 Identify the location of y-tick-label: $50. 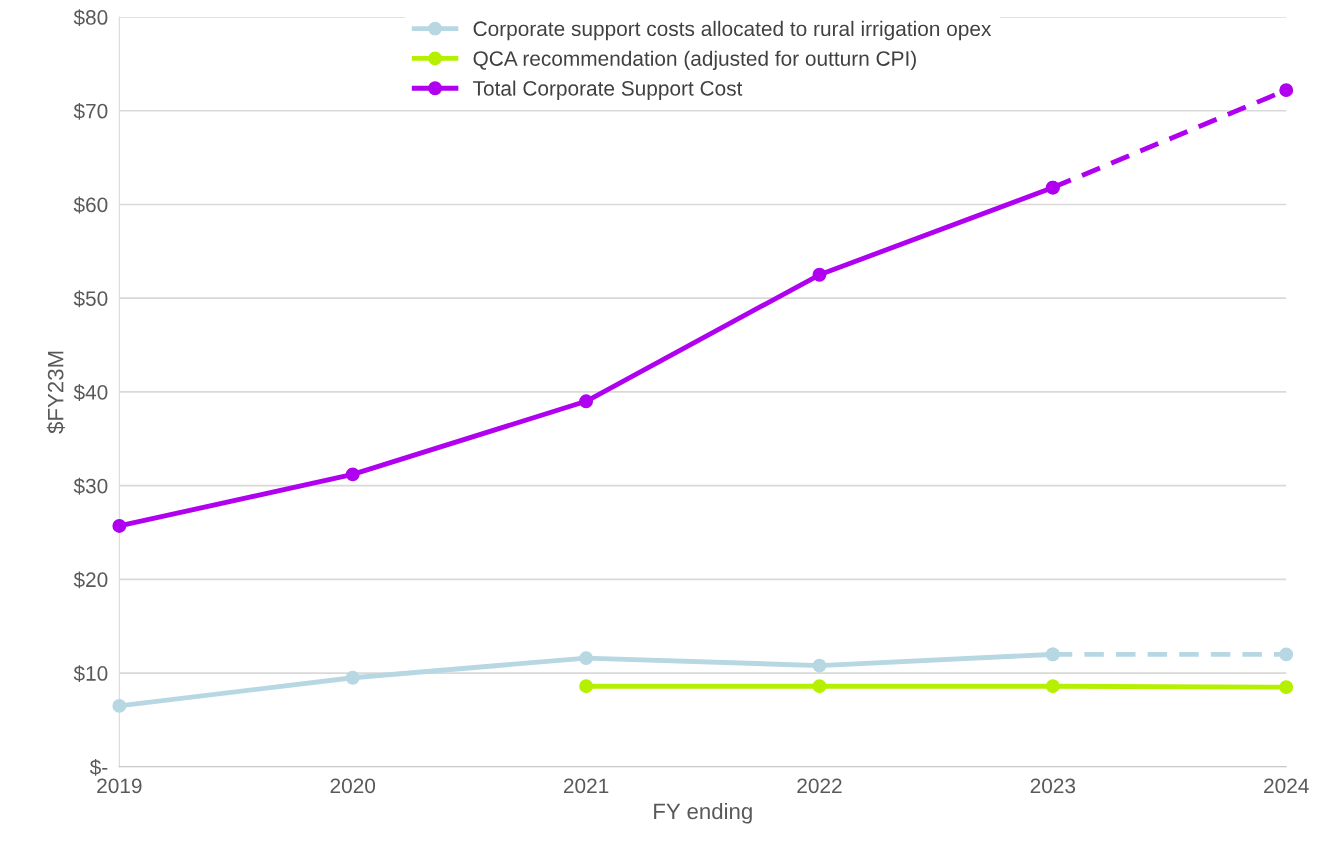
(90, 299).